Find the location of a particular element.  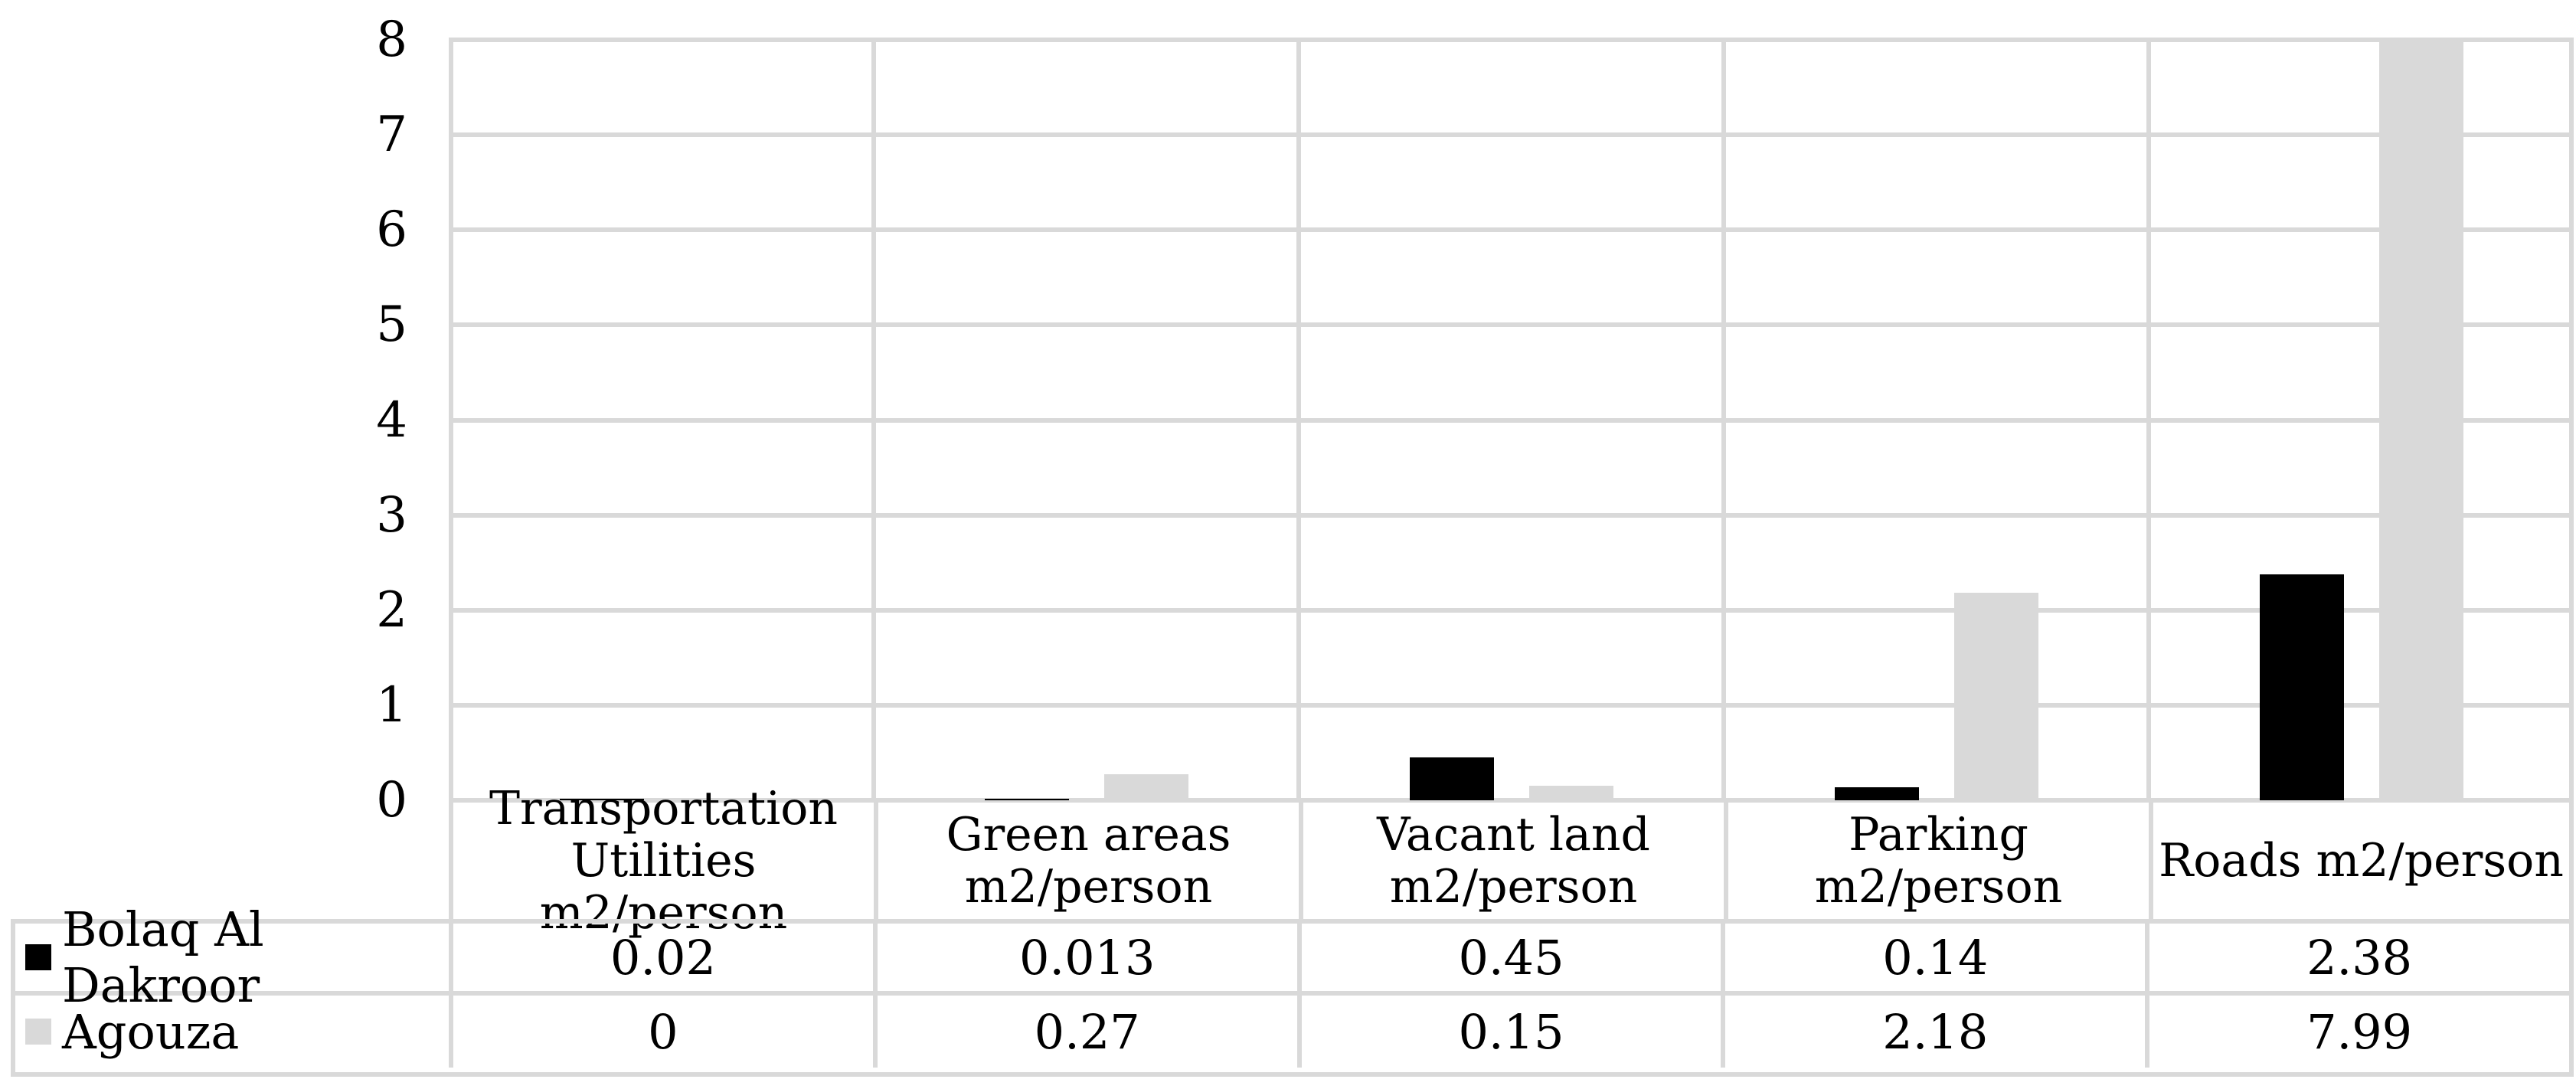

bar-bolaq-al-dakroor-parking-m2-person is located at coordinates (1876, 794).